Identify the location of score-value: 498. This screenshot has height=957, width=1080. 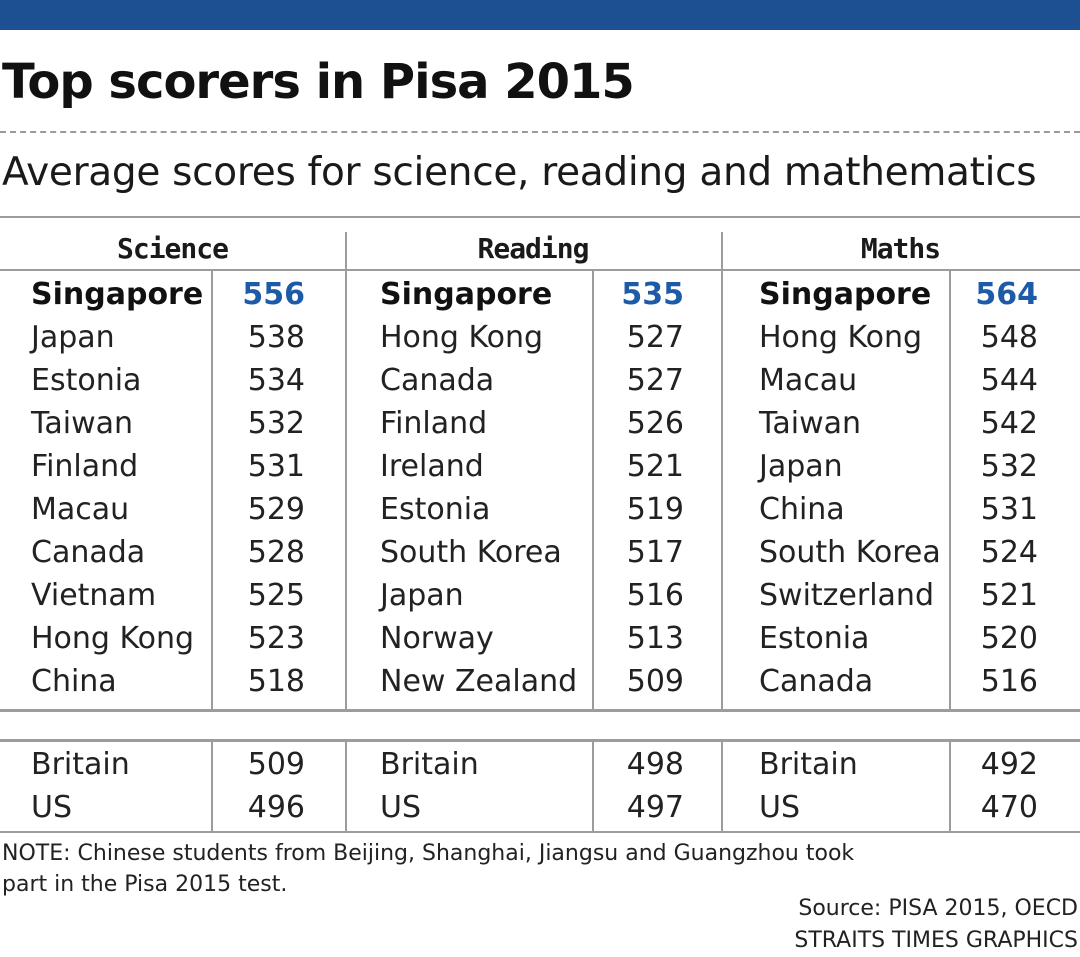
(655, 764).